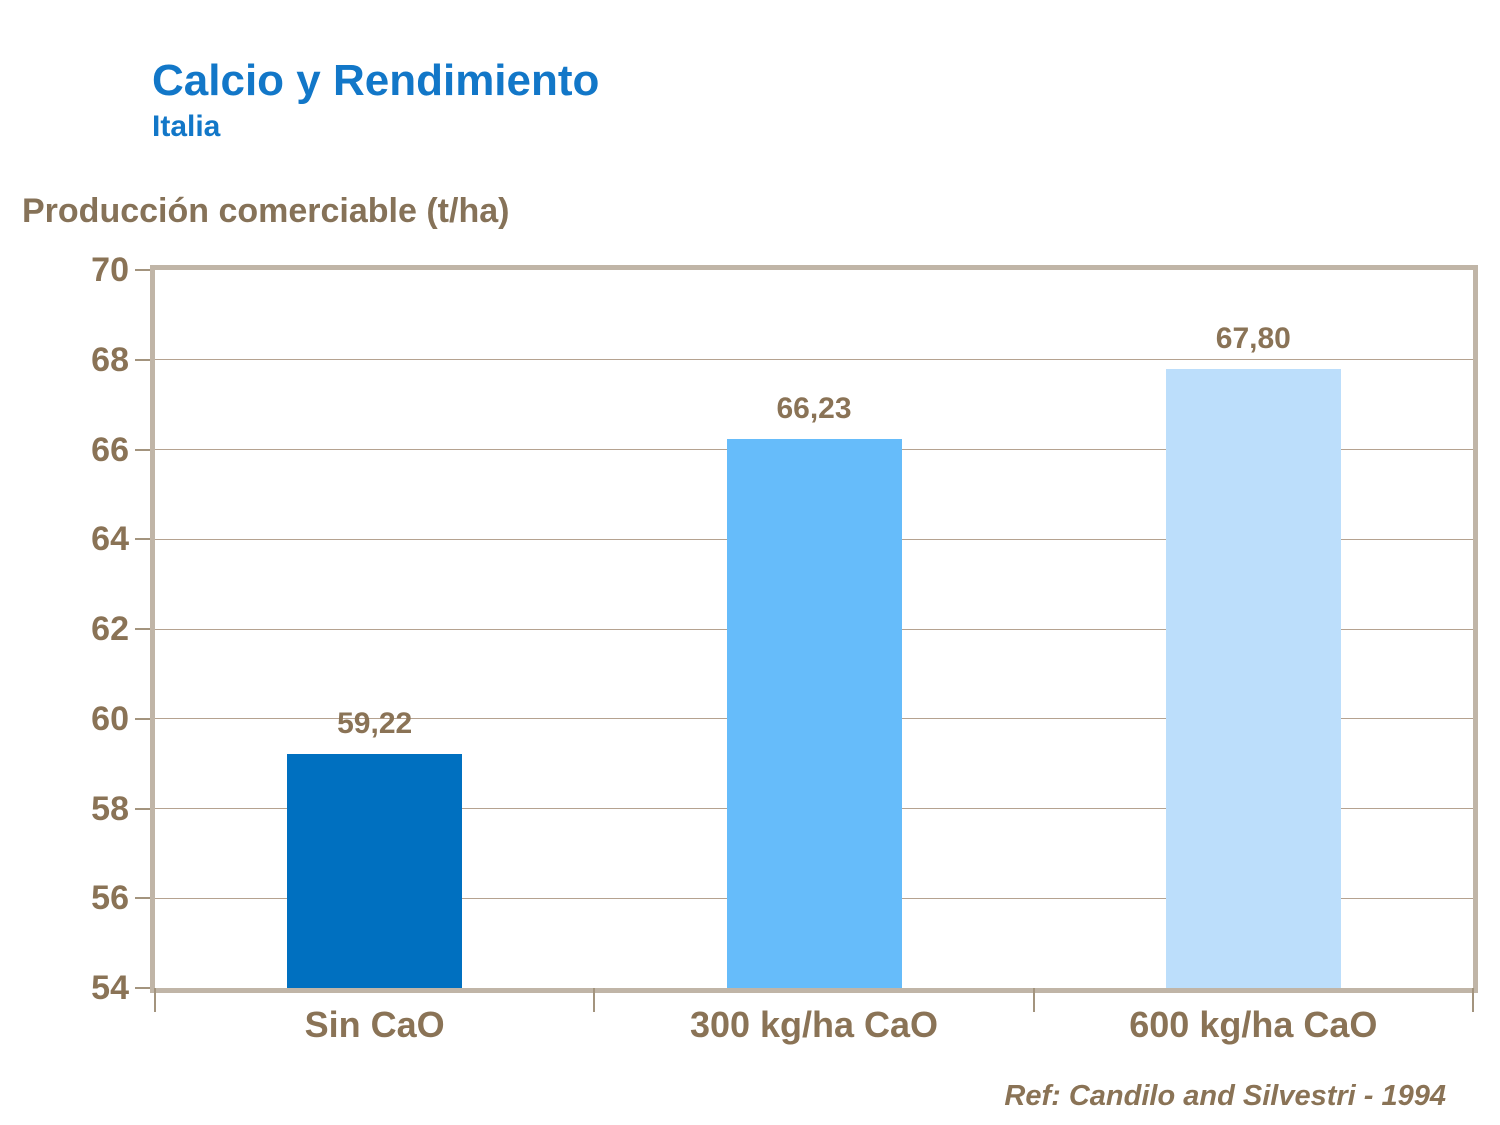 This screenshot has height=1125, width=1500. Describe the element at coordinates (110, 808) in the screenshot. I see `y-axis-tick-label-58: 58` at that location.